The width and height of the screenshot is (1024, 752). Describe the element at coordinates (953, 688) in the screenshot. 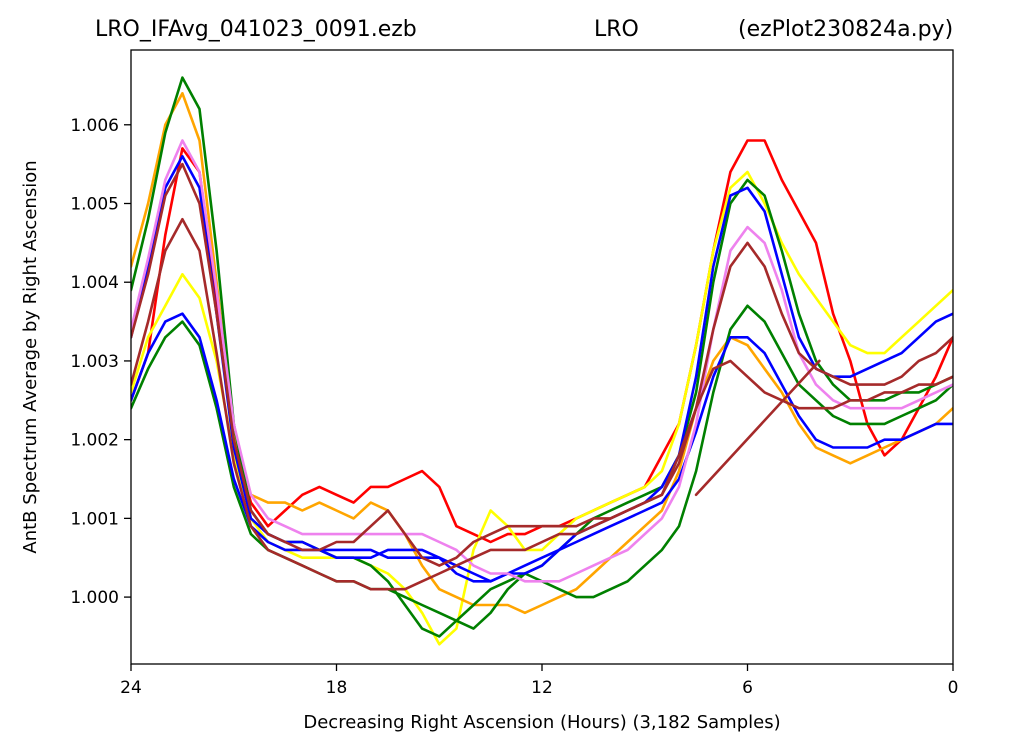

I see `x-tick-label: 0` at that location.